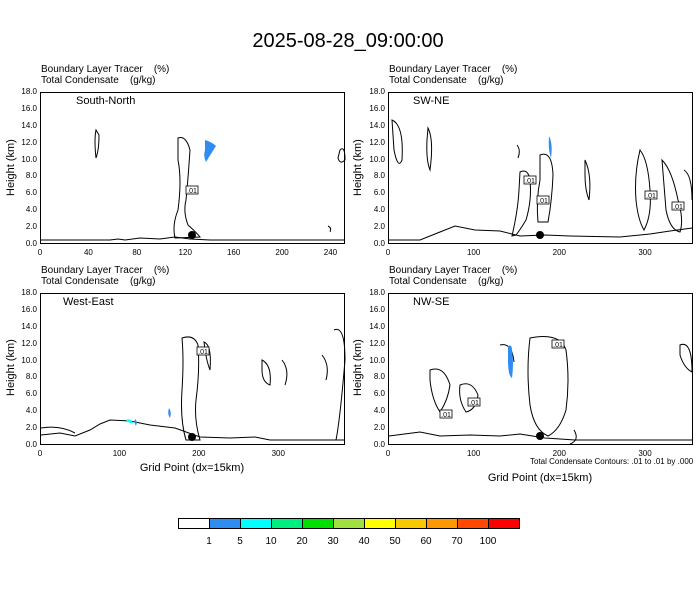  What do you see at coordinates (119, 453) in the screenshot?
I see `x-tick-label: 100` at bounding box center [119, 453].